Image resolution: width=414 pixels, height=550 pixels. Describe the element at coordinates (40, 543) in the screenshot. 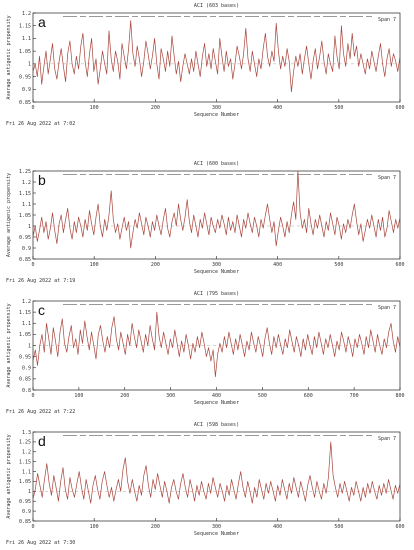

I see `timestamp: Fri 26 Aug 2022 at 7:30` at that location.